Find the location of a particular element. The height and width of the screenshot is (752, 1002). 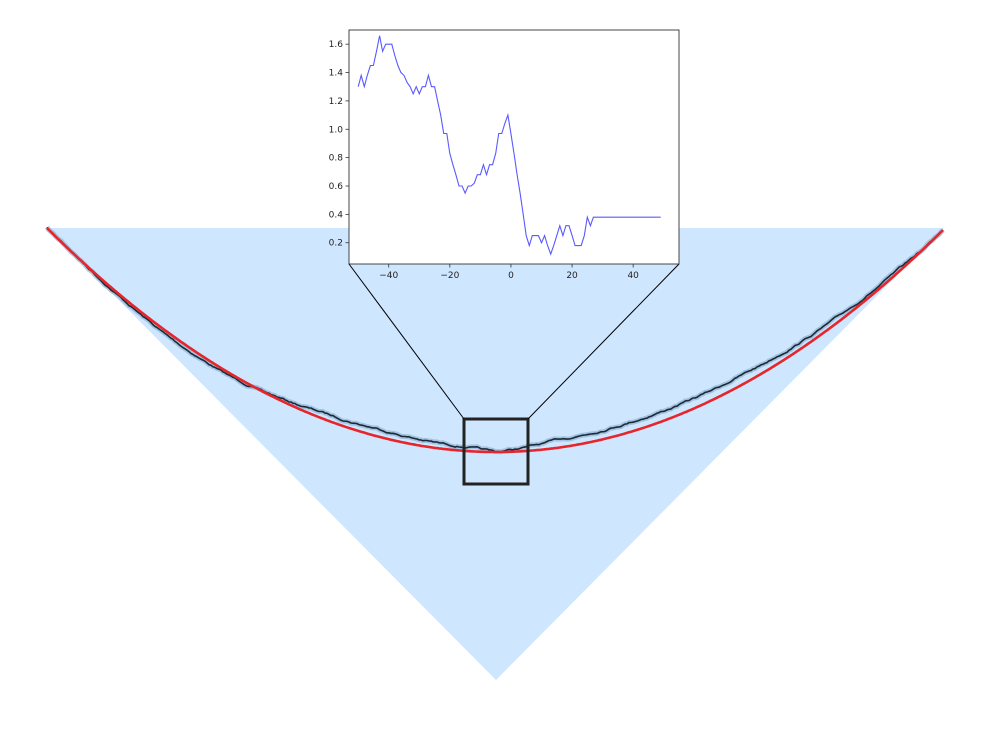

inset-y-tick-label: 1.6 is located at coordinates (336, 45).